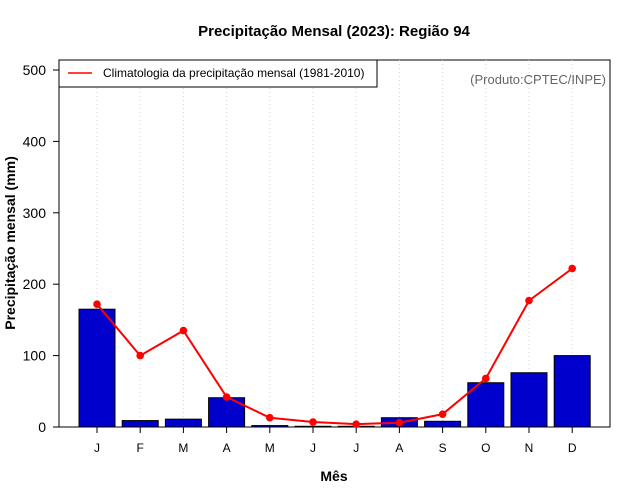  I want to click on x-axis-label: Mês, so click(333, 476).